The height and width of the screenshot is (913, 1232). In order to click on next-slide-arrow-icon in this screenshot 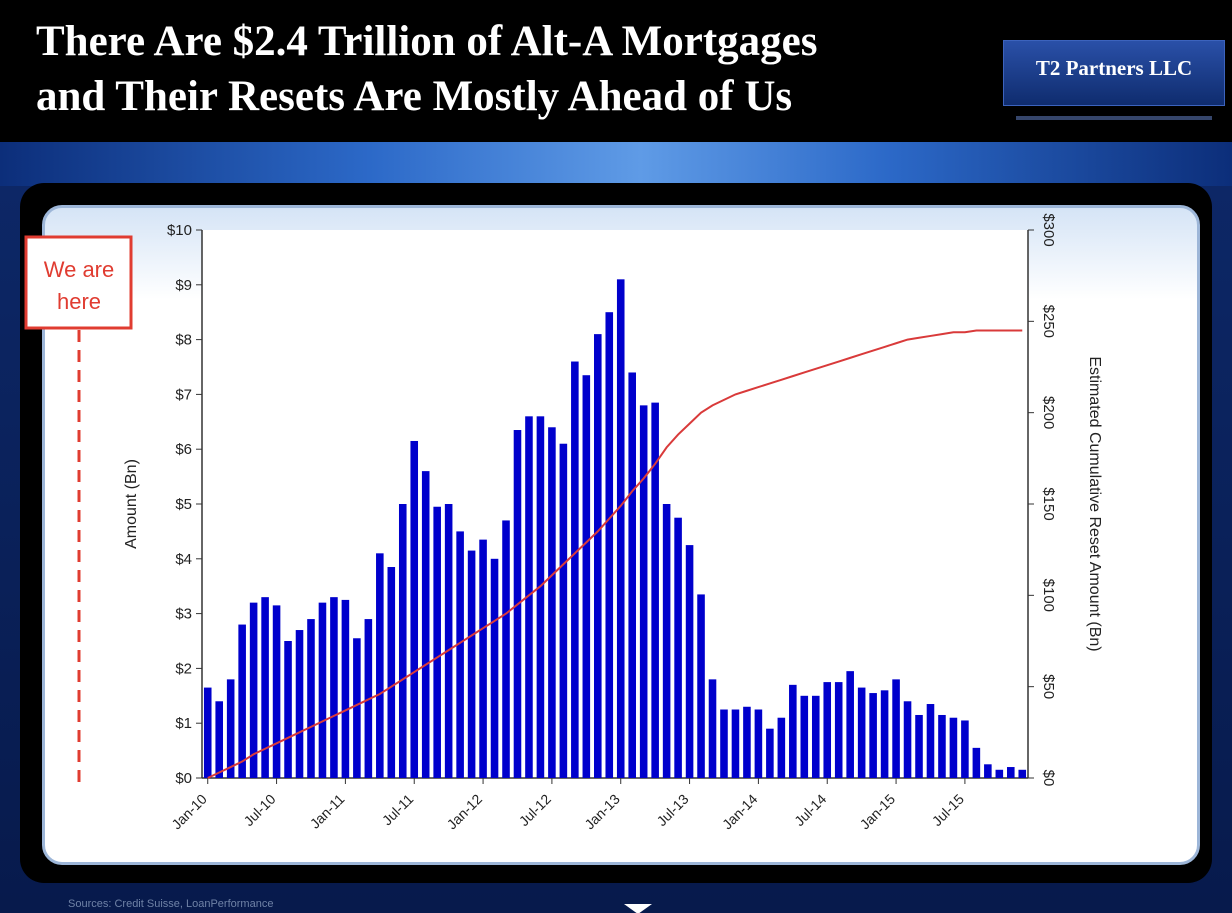, I will do `click(638, 908)`.